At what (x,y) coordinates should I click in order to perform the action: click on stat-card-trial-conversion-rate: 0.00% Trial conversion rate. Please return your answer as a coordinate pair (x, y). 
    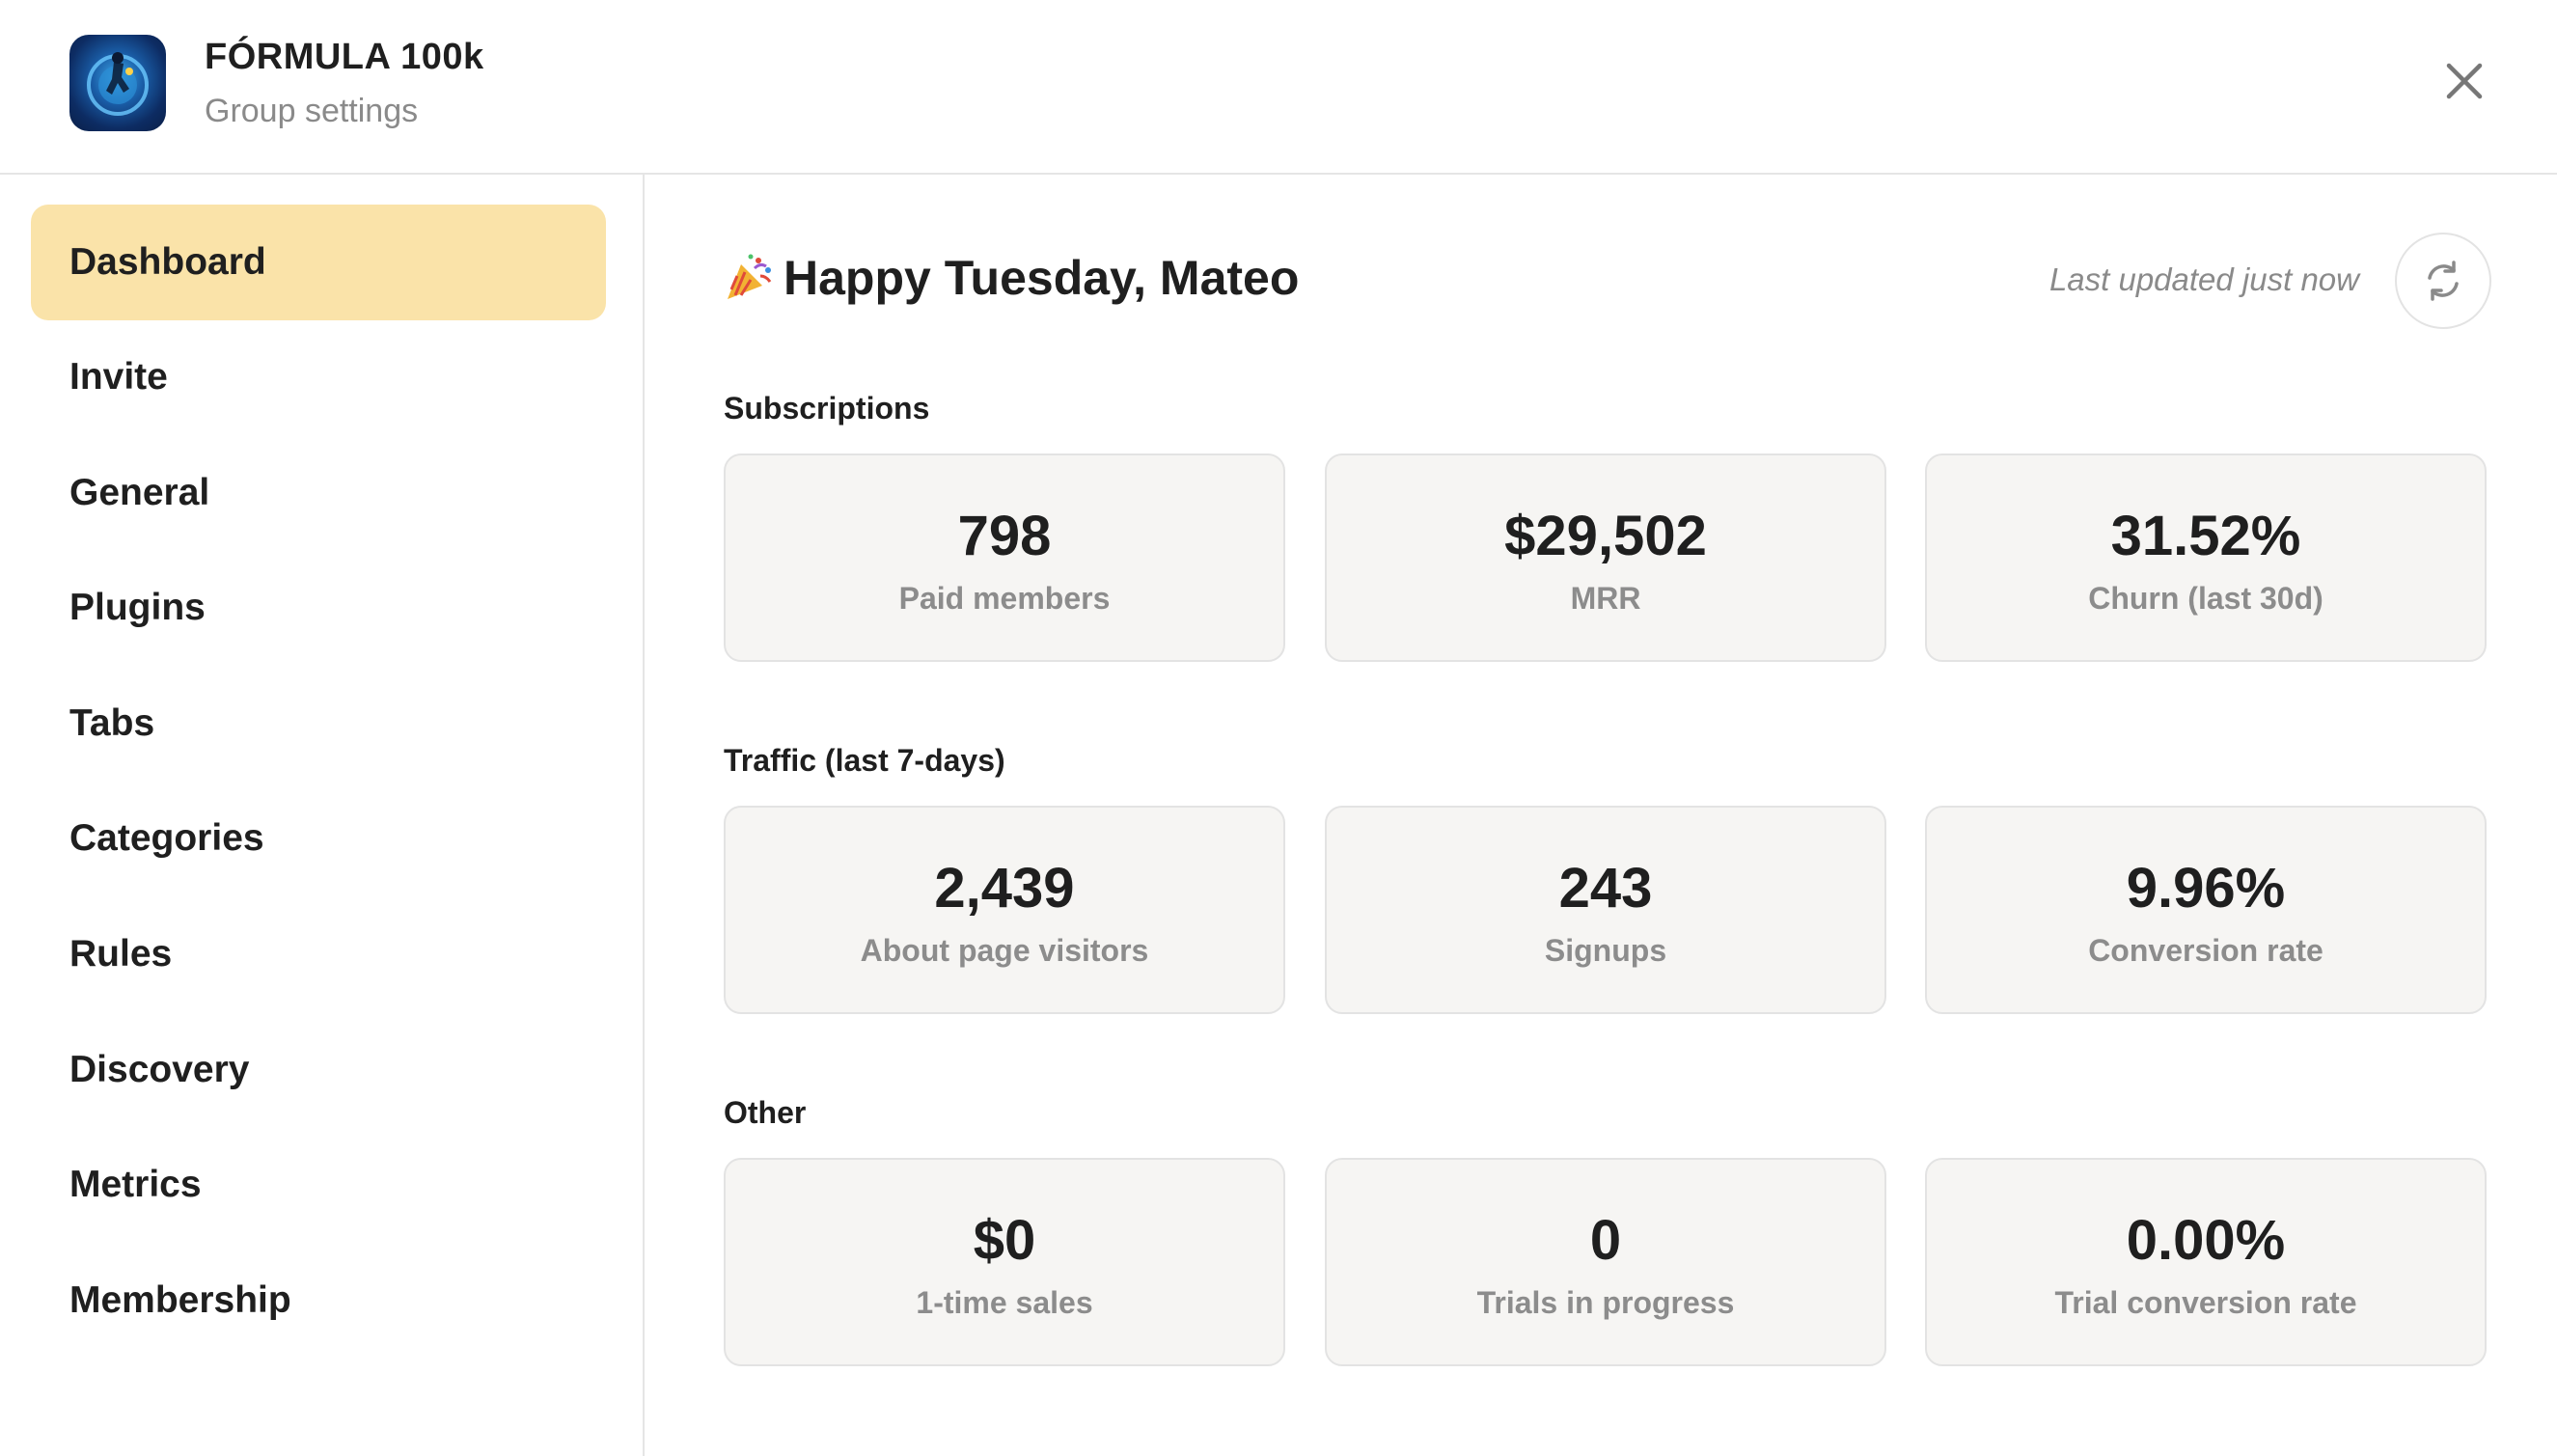
    Looking at the image, I should click on (2206, 1262).